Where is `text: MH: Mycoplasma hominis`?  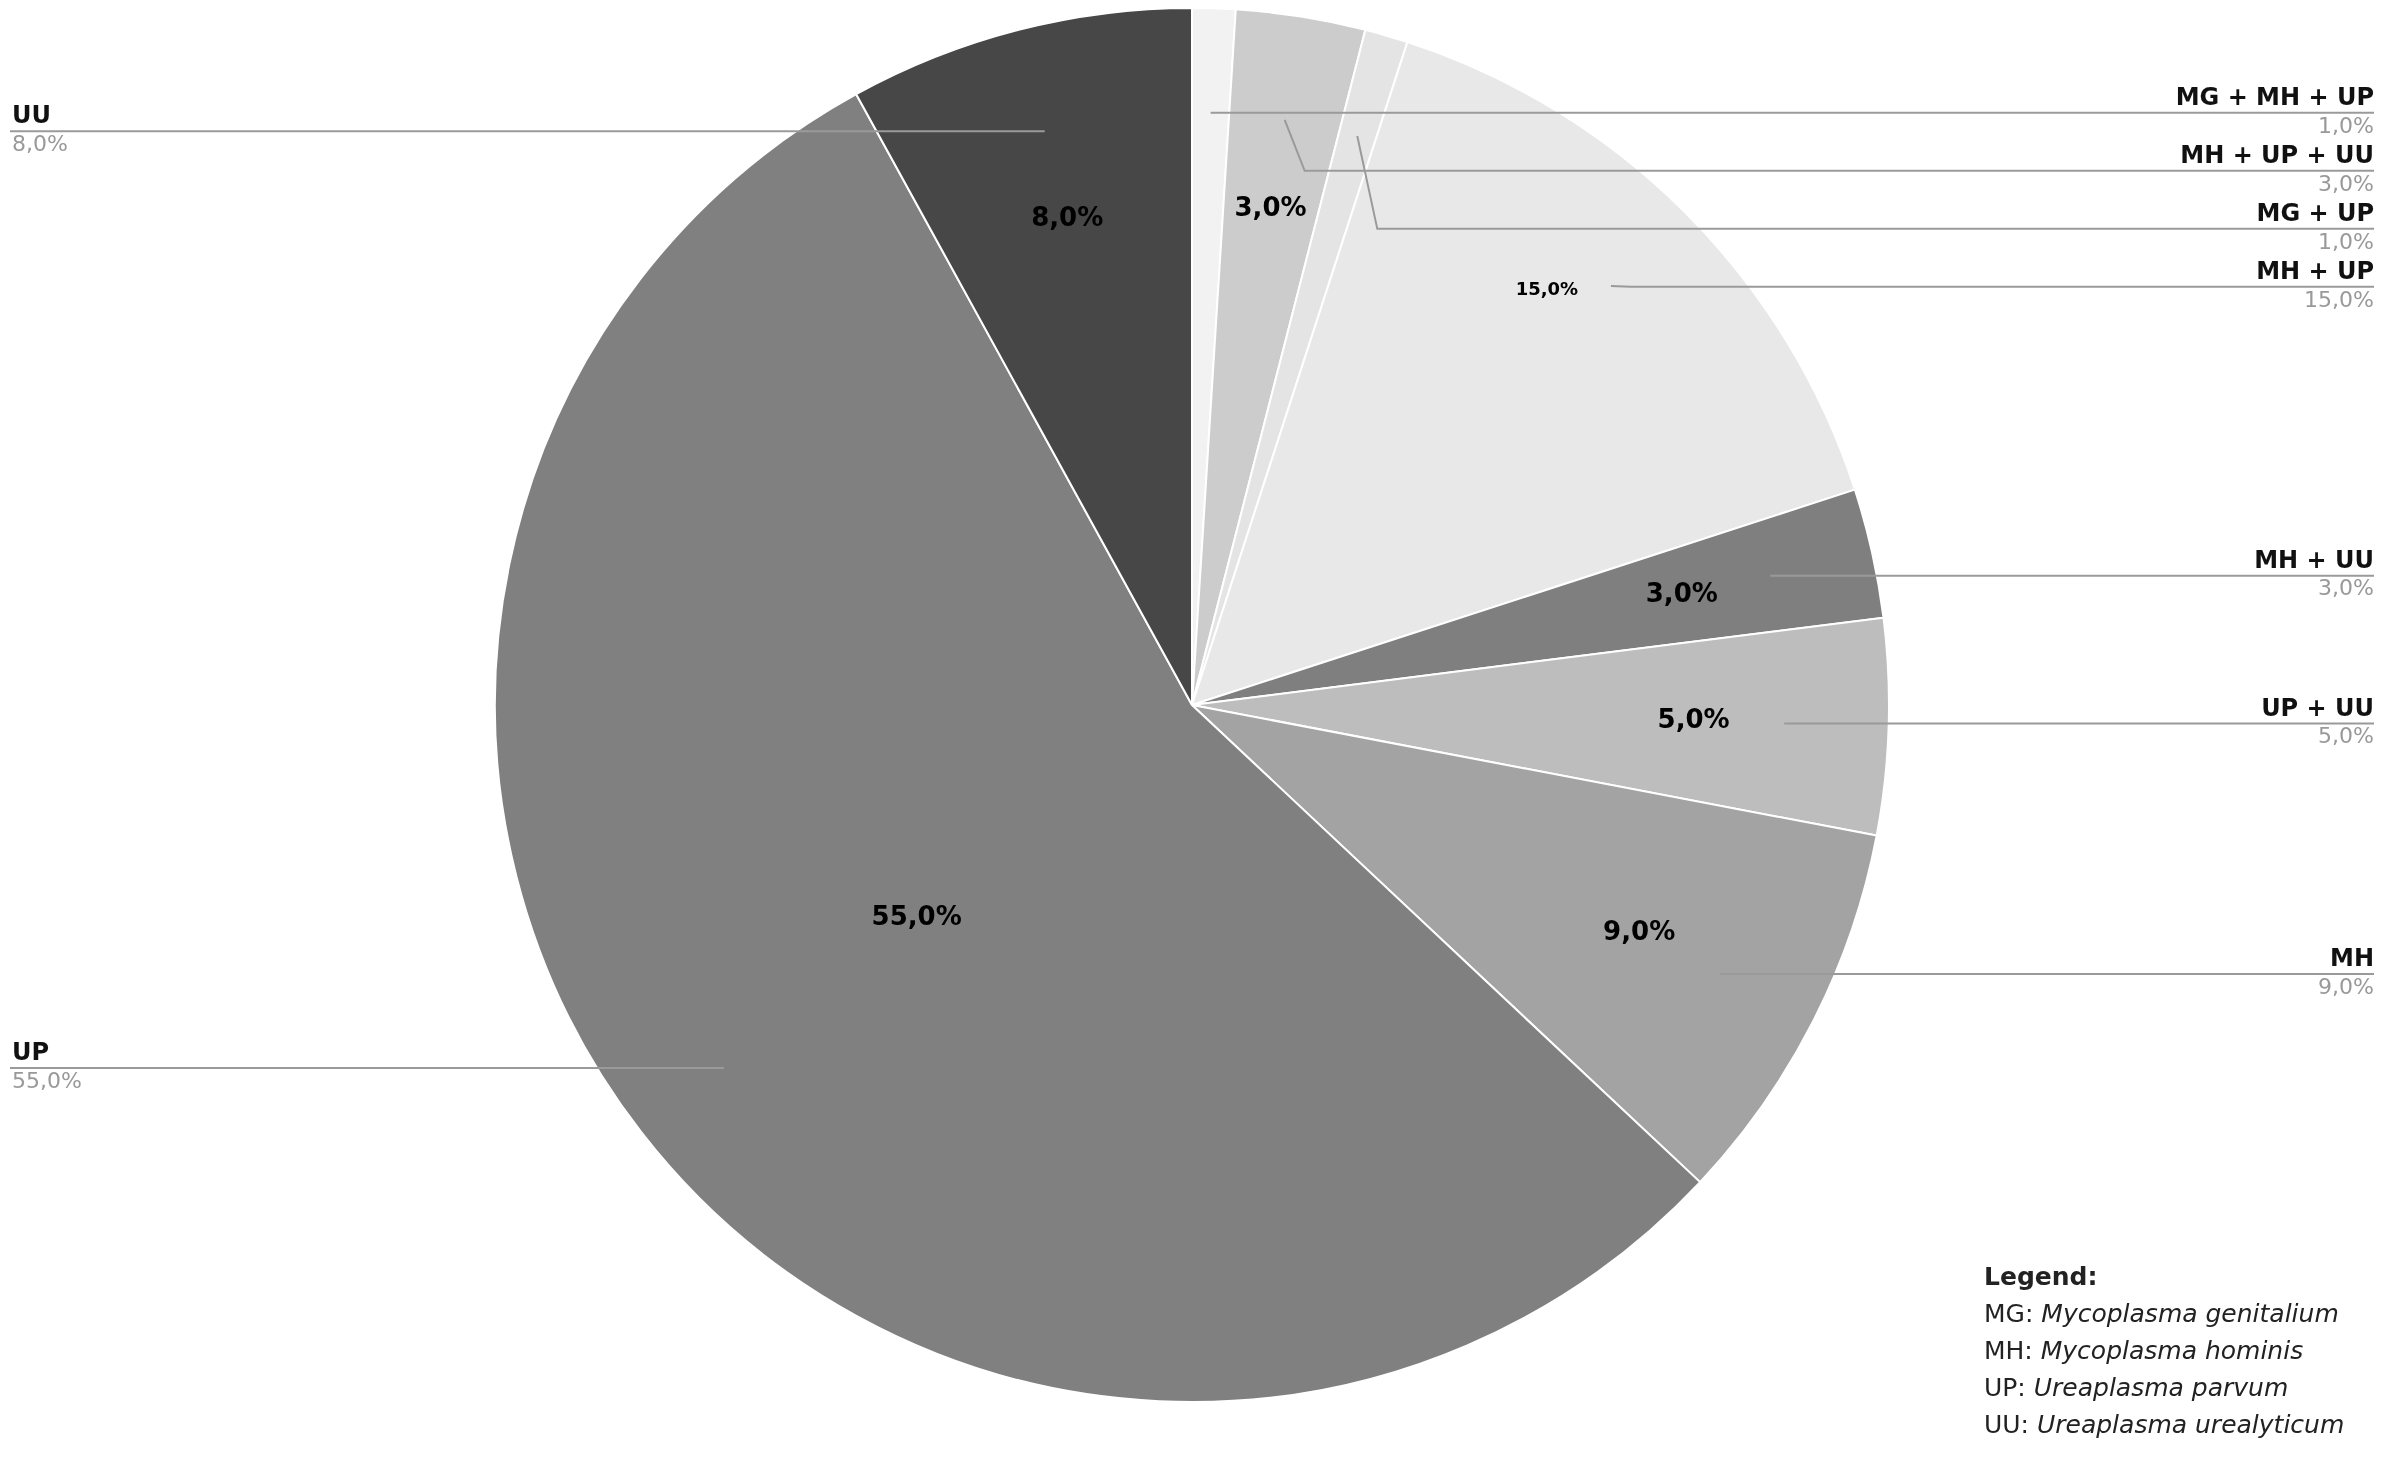 text: MH: Mycoplasma hominis is located at coordinates (2144, 1351).